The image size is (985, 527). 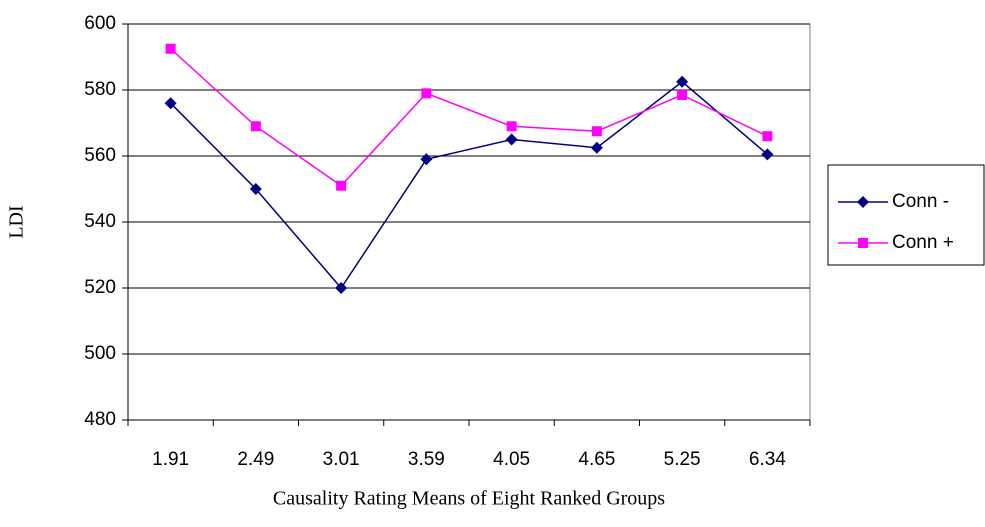 What do you see at coordinates (511, 459) in the screenshot?
I see `x-tick-label: 4.05` at bounding box center [511, 459].